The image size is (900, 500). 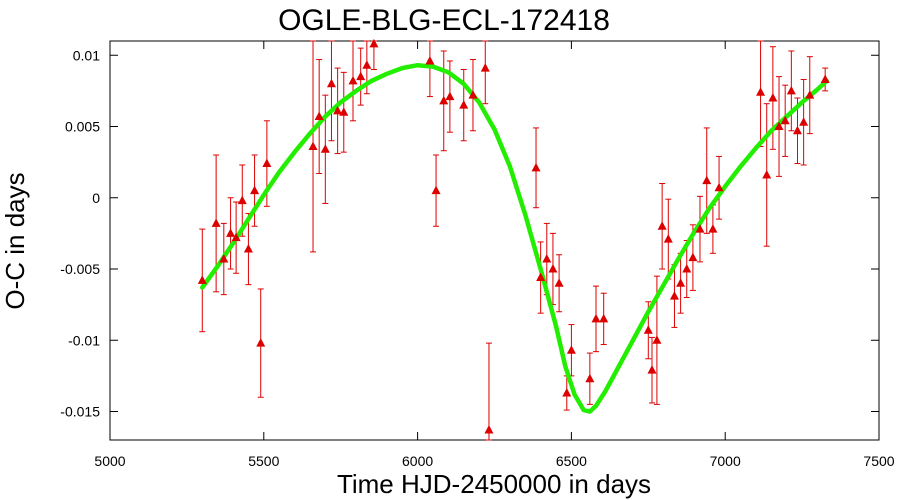 What do you see at coordinates (96, 198) in the screenshot?
I see `y-tick-label: 0` at bounding box center [96, 198].